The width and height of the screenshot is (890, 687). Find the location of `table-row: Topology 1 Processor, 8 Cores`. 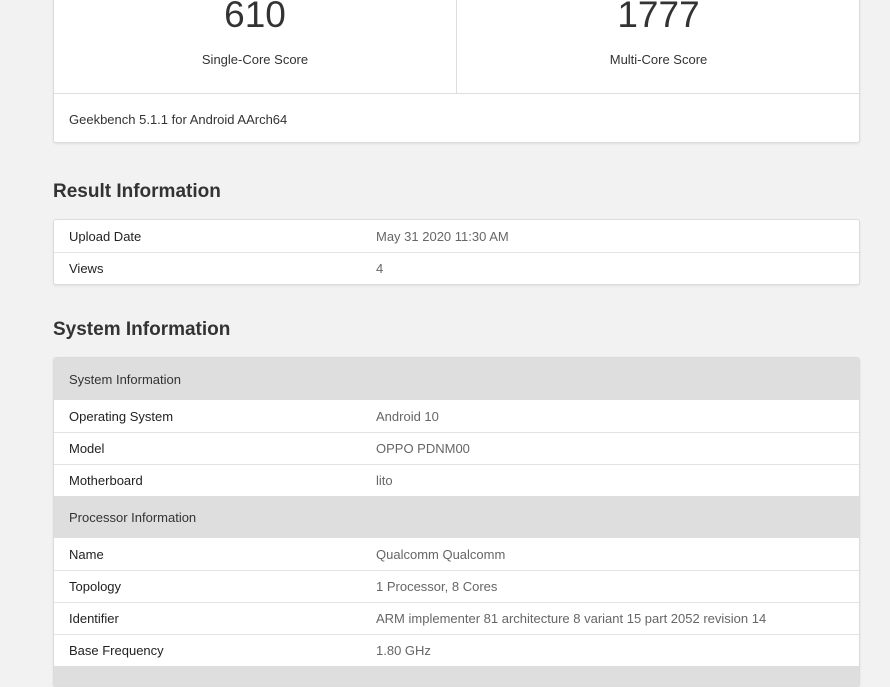

table-row: Topology 1 Processor, 8 Cores is located at coordinates (456, 586).